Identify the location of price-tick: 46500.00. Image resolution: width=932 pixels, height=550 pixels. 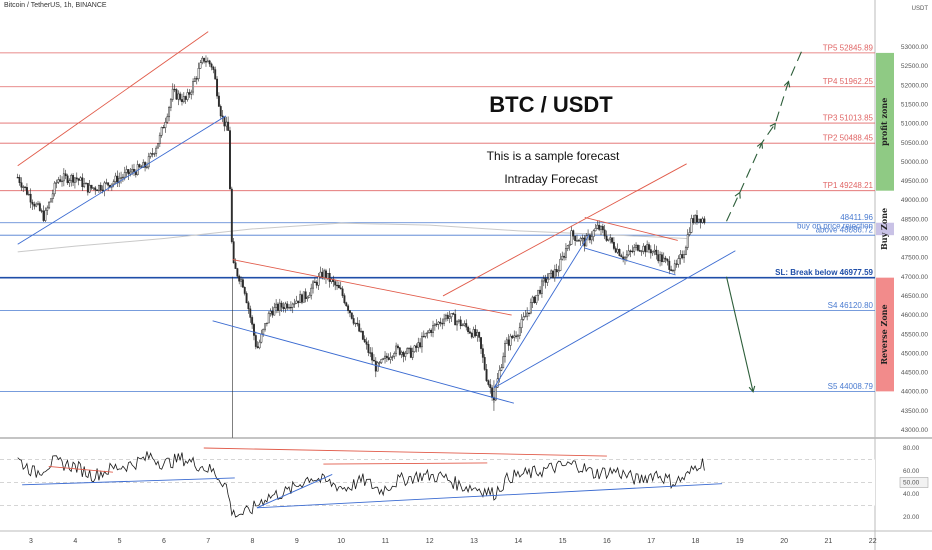
(914, 296).